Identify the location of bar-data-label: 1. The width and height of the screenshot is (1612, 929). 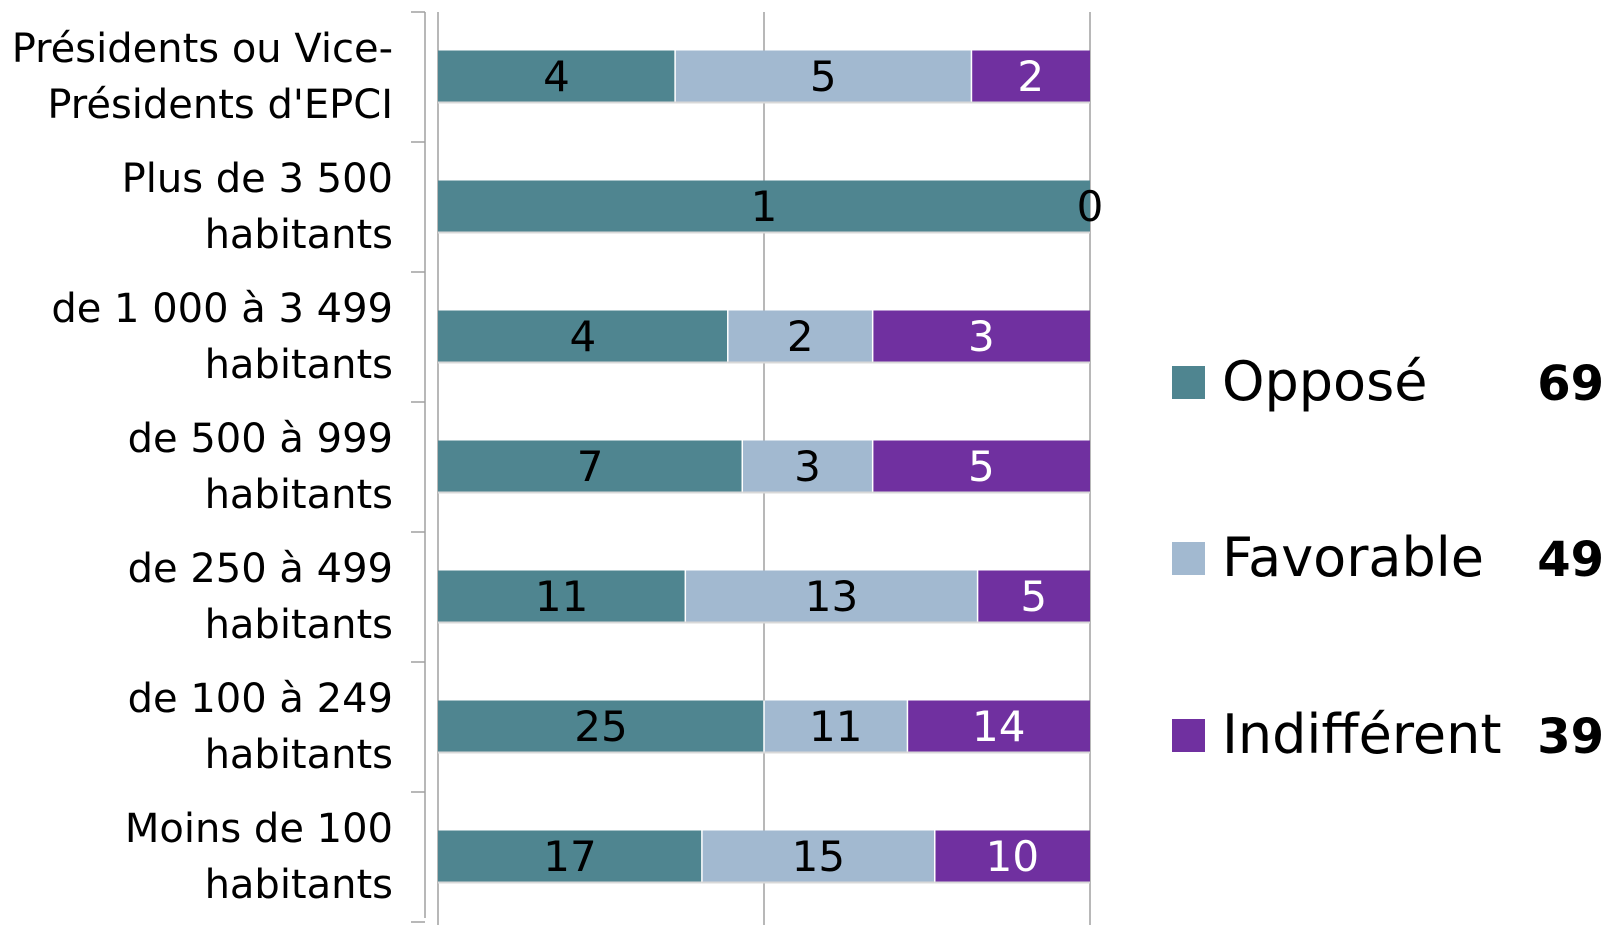
(764, 206).